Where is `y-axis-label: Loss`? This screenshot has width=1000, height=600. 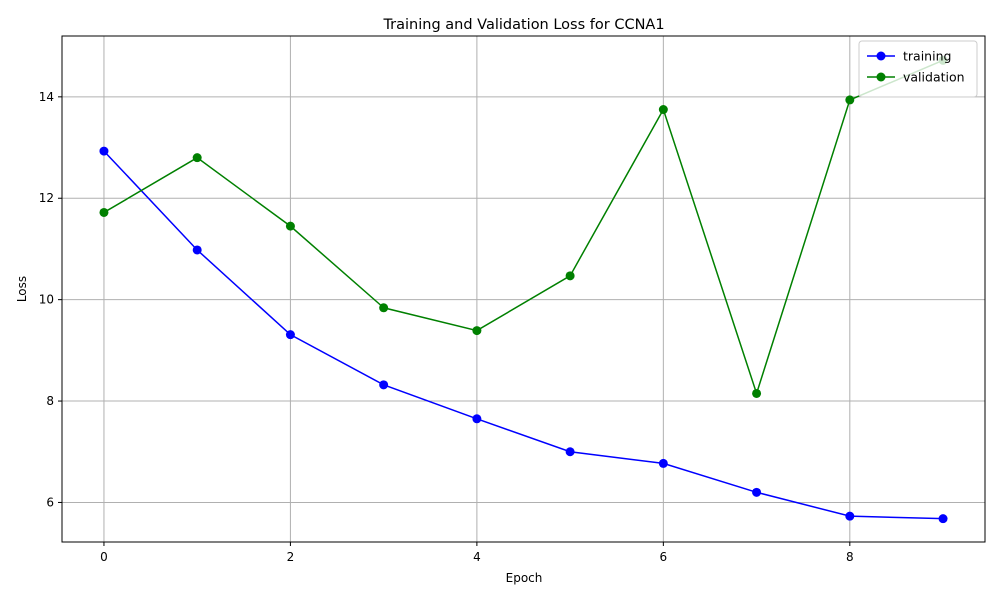
y-axis-label: Loss is located at coordinates (22, 289).